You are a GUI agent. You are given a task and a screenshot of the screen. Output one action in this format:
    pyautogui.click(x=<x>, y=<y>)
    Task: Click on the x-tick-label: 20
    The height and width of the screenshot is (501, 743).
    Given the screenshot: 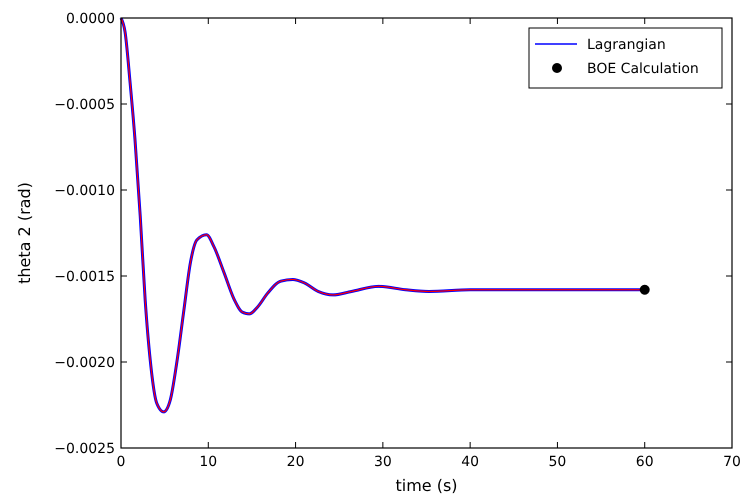 What is the action you would take?
    pyautogui.click(x=295, y=462)
    